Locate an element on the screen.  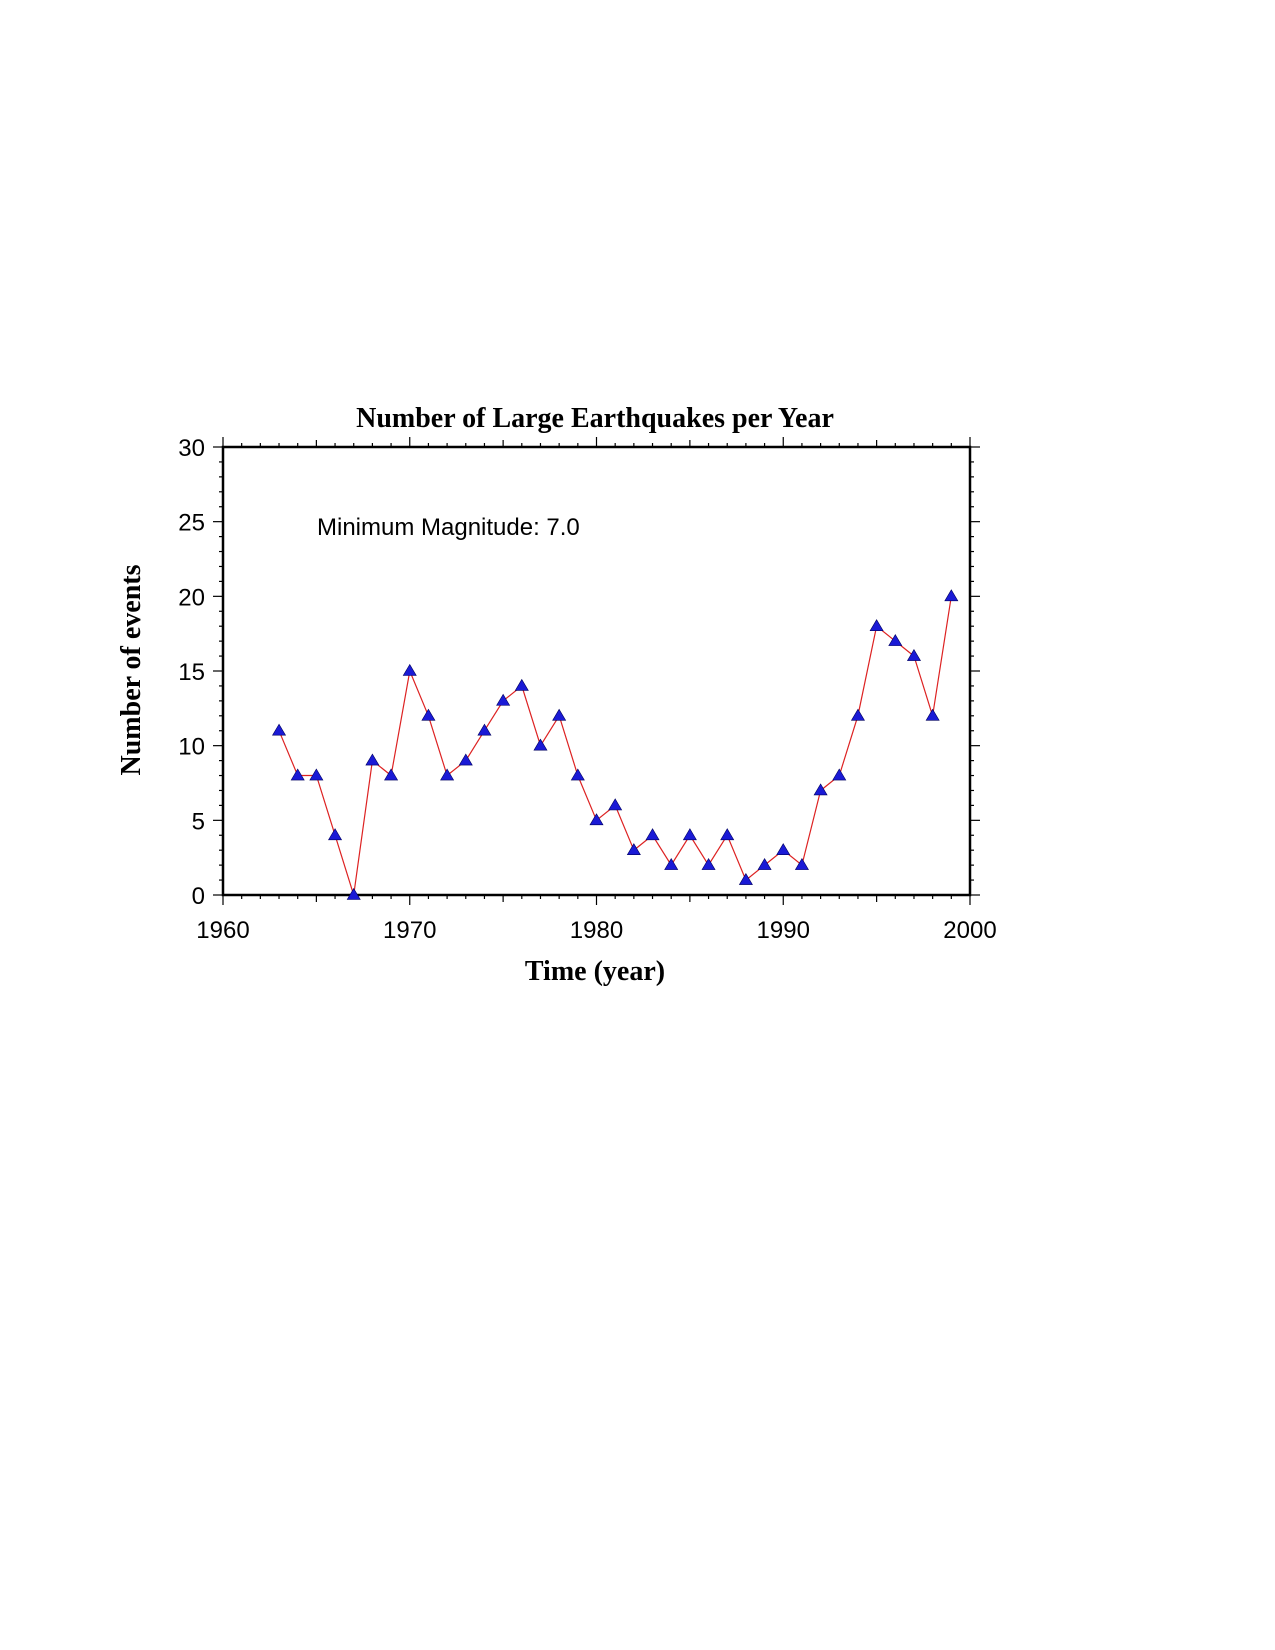
x-axis-label: Time (year) is located at coordinates (595, 971).